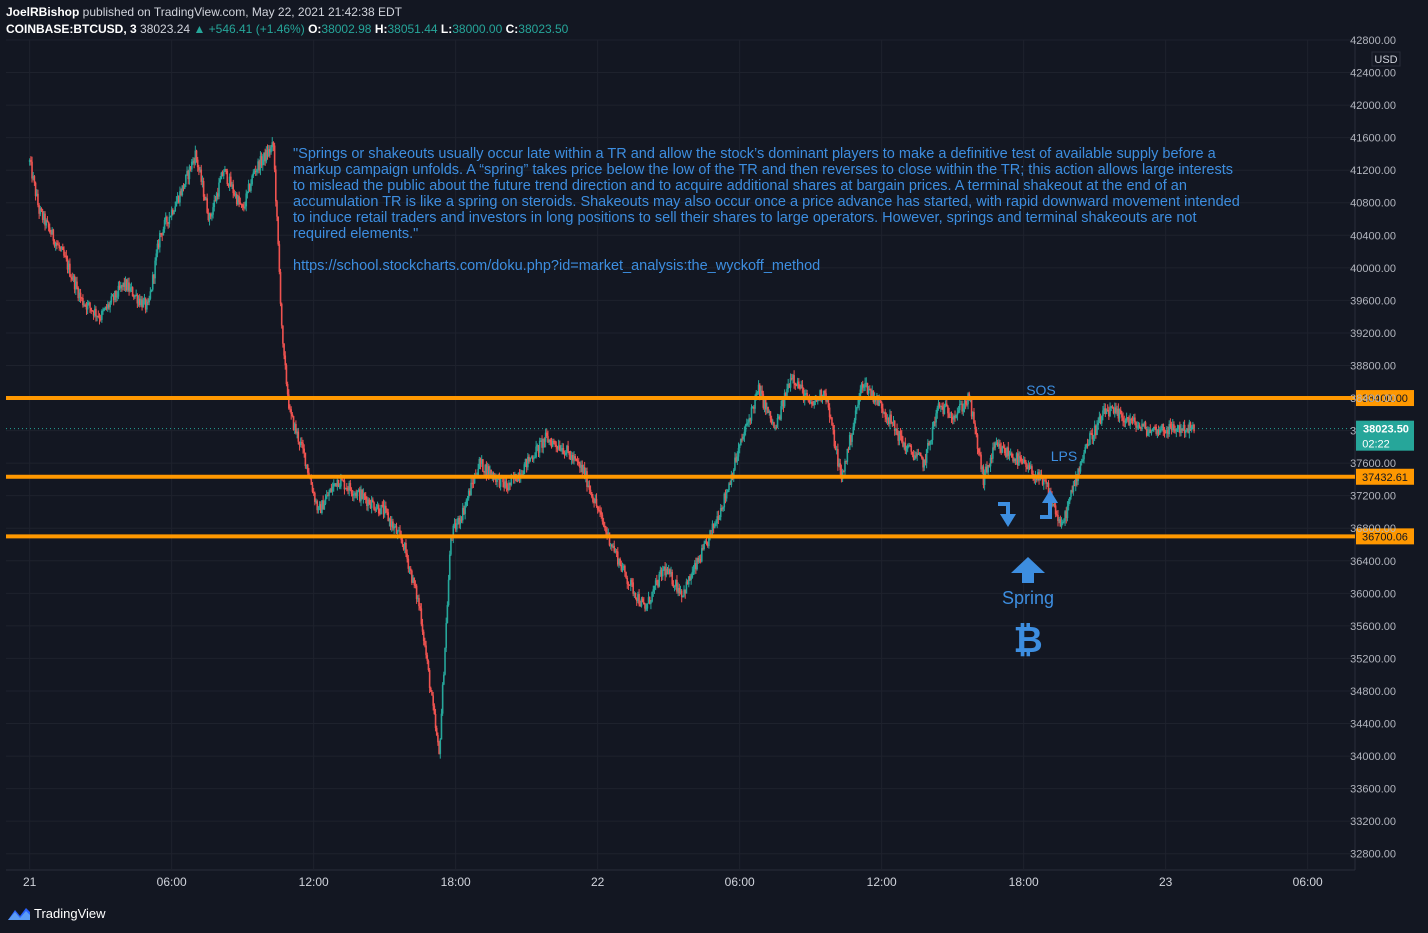 The width and height of the screenshot is (1428, 933). What do you see at coordinates (1386, 430) in the screenshot?
I see `last-price-label: 38023.50` at bounding box center [1386, 430].